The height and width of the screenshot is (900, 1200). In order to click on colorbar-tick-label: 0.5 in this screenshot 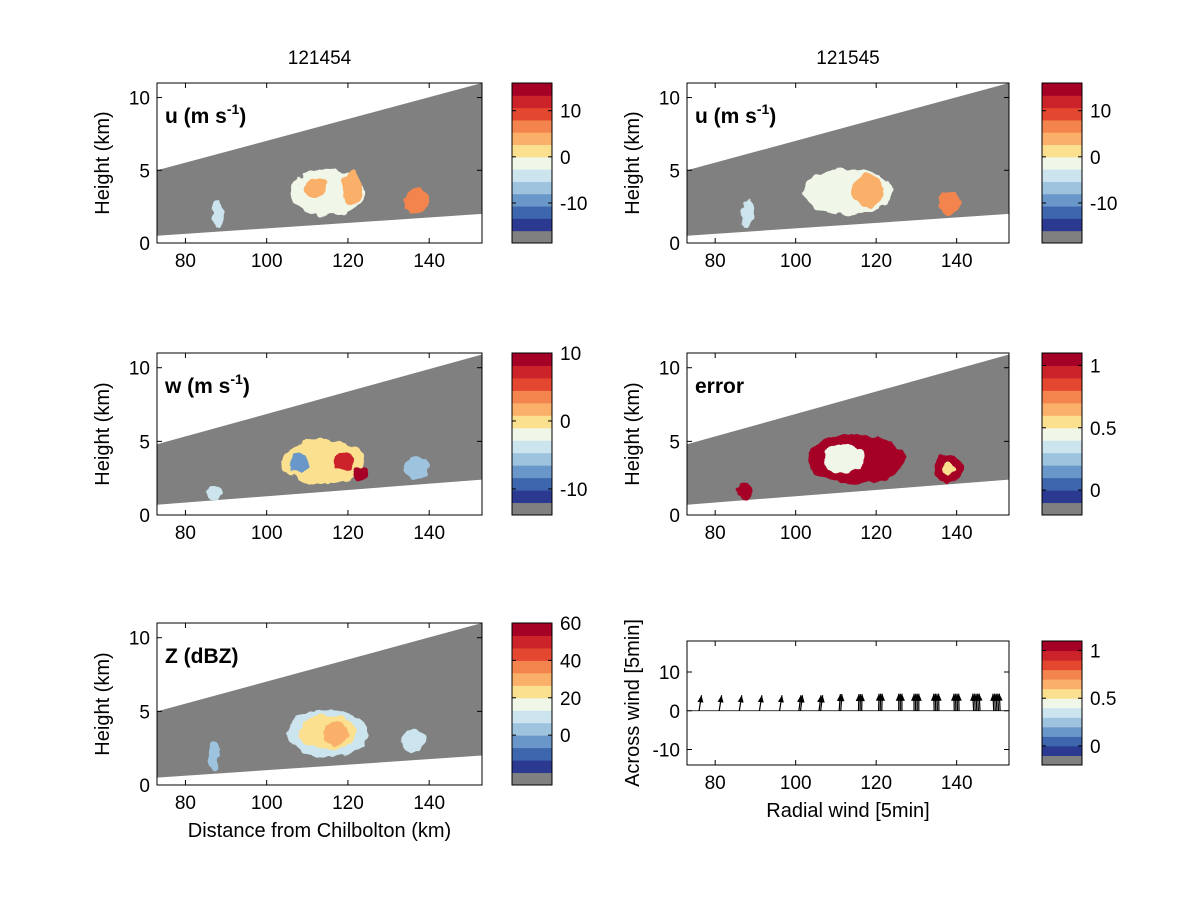, I will do `click(1103, 699)`.